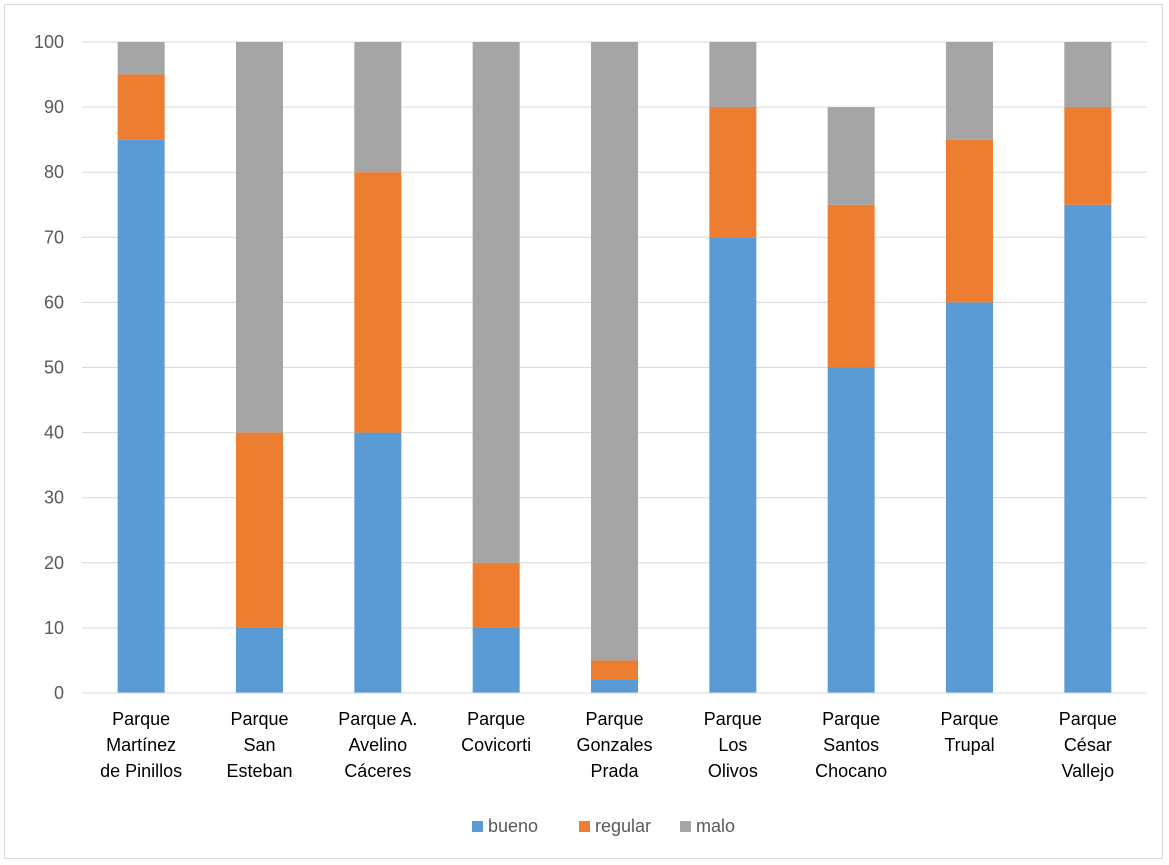 The width and height of the screenshot is (1169, 865). I want to click on legend-swatch-bueno, so click(477, 826).